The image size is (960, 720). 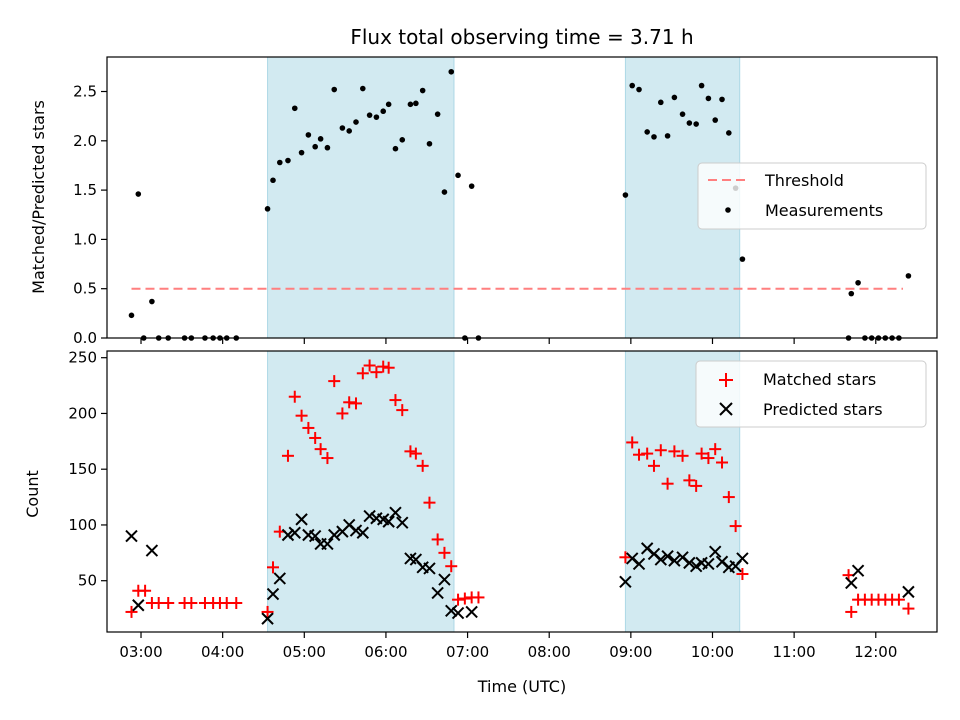 What do you see at coordinates (85, 338) in the screenshot?
I see `y-tick-label: 0.0` at bounding box center [85, 338].